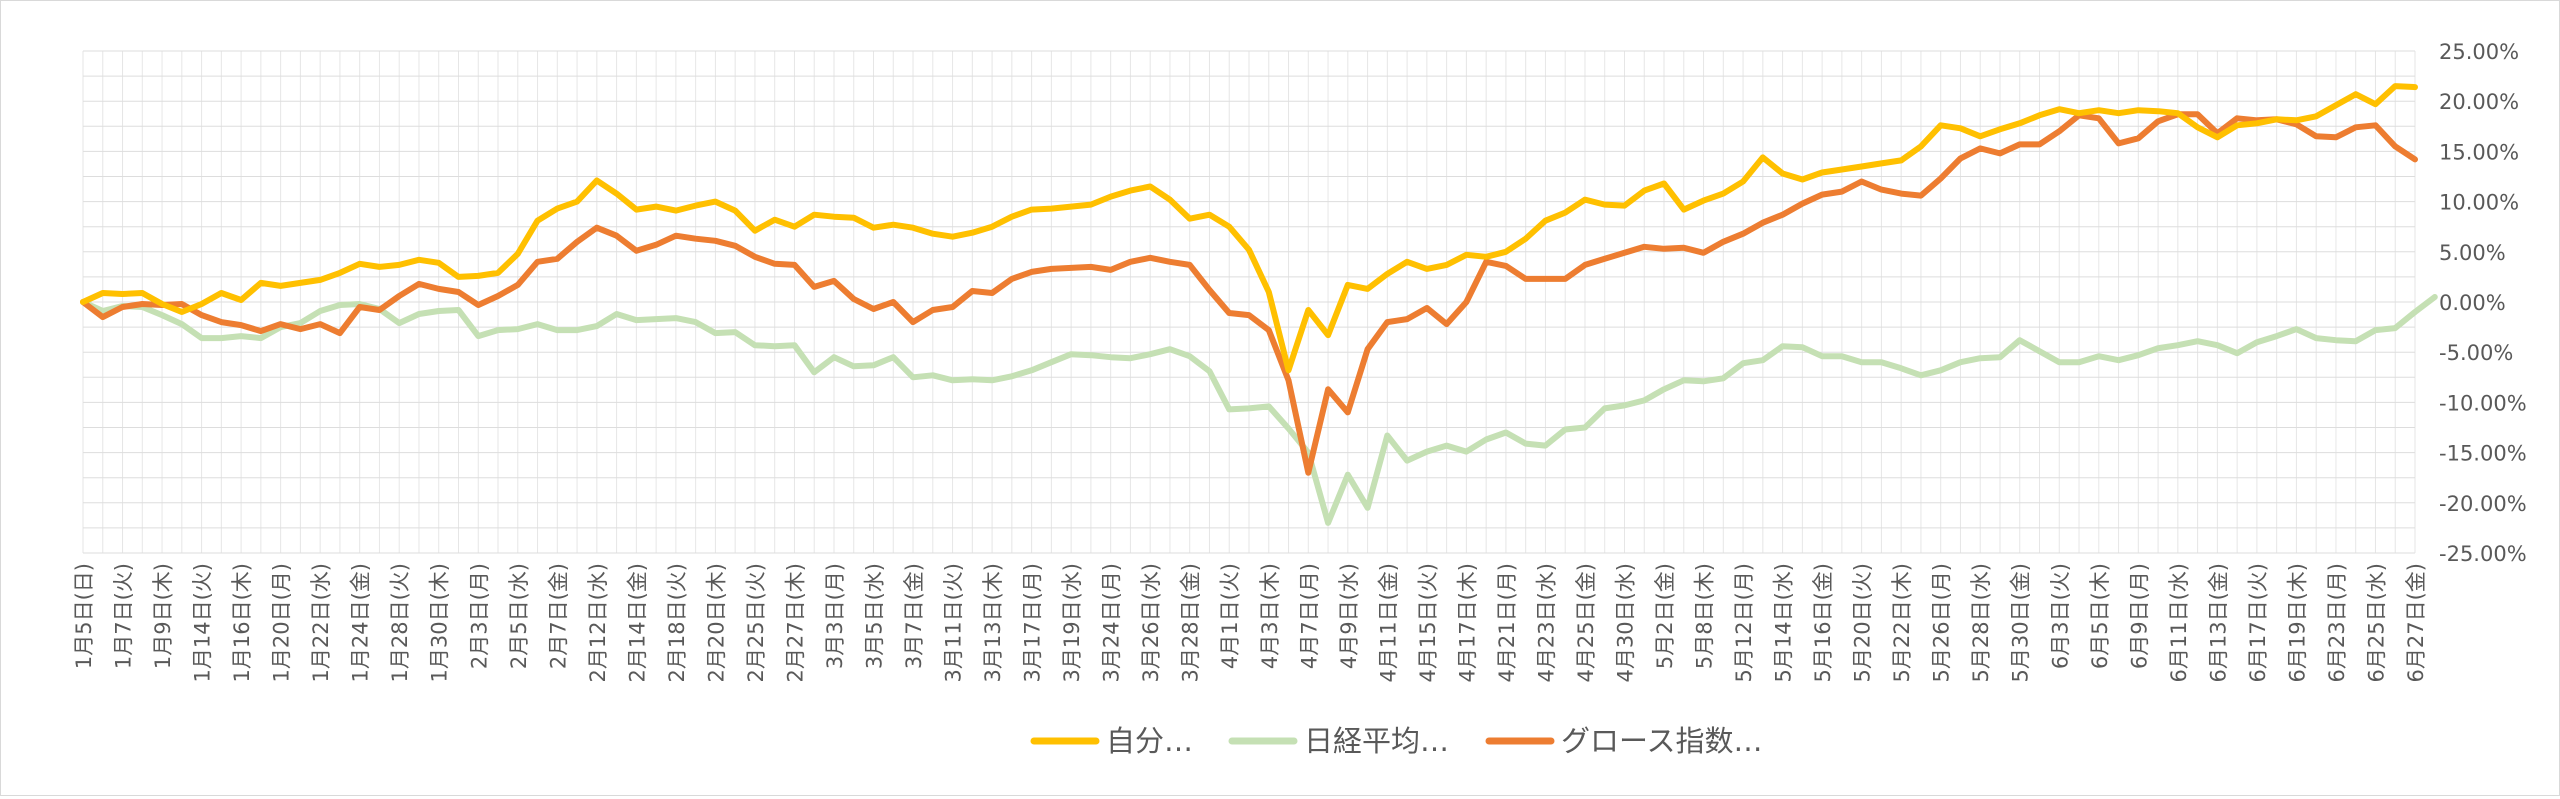 This screenshot has width=2560, height=799. I want to click on y-tick-label: 15.00%, so click(2479, 152).